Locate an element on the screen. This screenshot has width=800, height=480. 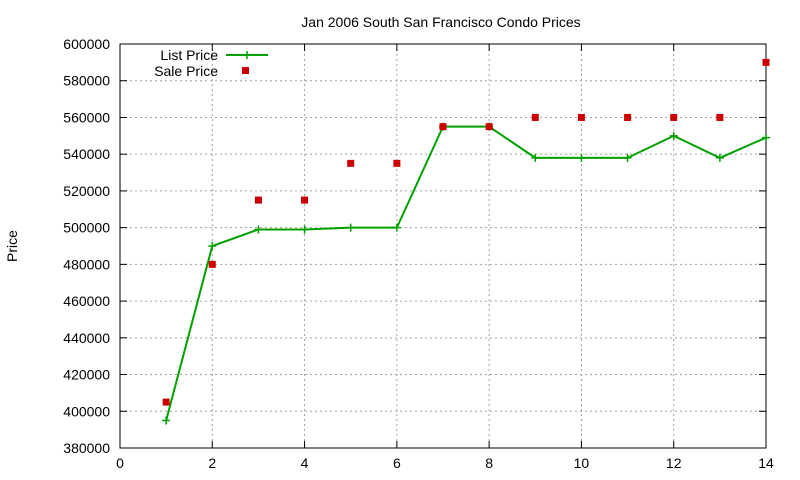
y-axis-label: Price is located at coordinates (12, 246).